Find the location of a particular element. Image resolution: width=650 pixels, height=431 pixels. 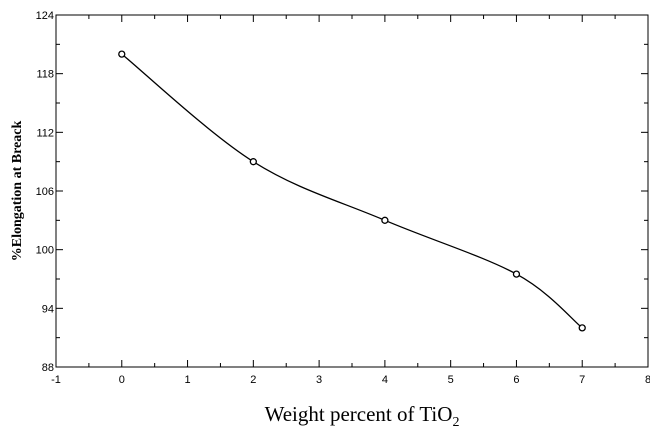

y-tick-labels: 88 94 100 106 112 118 124 is located at coordinates (45, 192).